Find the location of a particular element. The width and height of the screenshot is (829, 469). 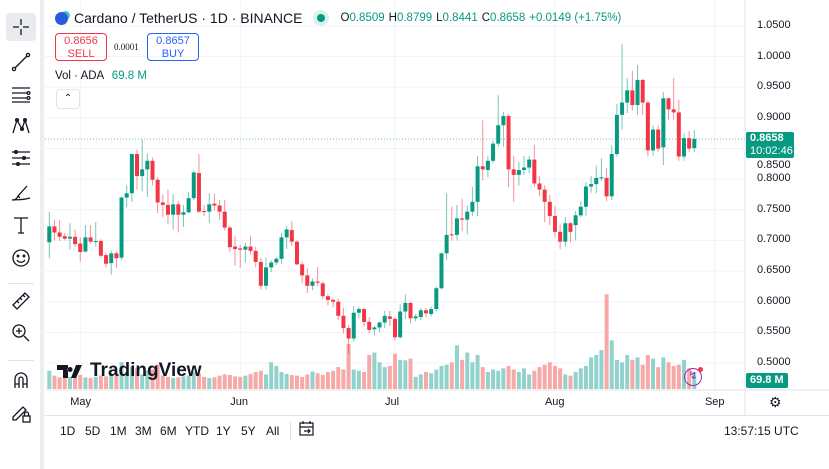

time-tick-label: Aug is located at coordinates (554, 402).